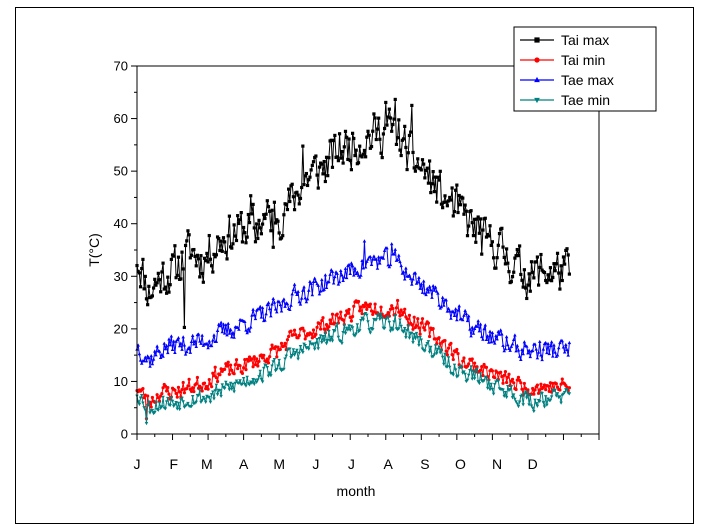 The height and width of the screenshot is (524, 711). I want to click on legend-label: Tai min, so click(583, 60).